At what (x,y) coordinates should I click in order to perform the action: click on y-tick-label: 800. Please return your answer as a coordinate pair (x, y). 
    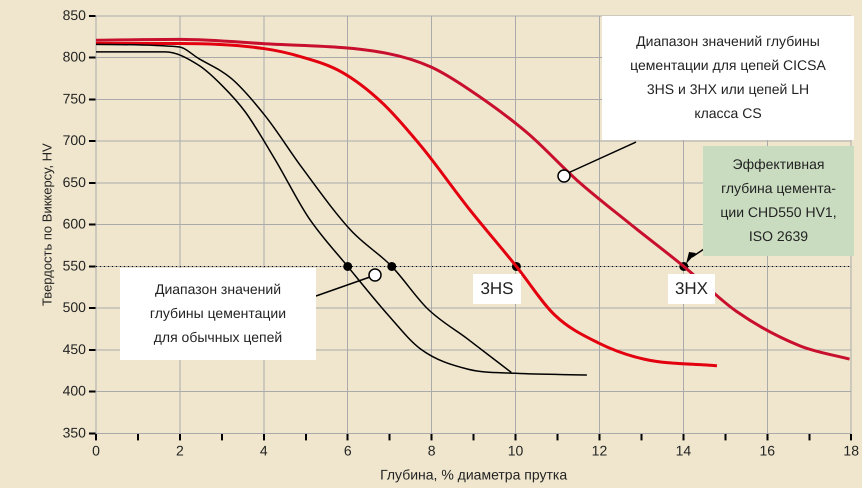
    Looking at the image, I should click on (74, 56).